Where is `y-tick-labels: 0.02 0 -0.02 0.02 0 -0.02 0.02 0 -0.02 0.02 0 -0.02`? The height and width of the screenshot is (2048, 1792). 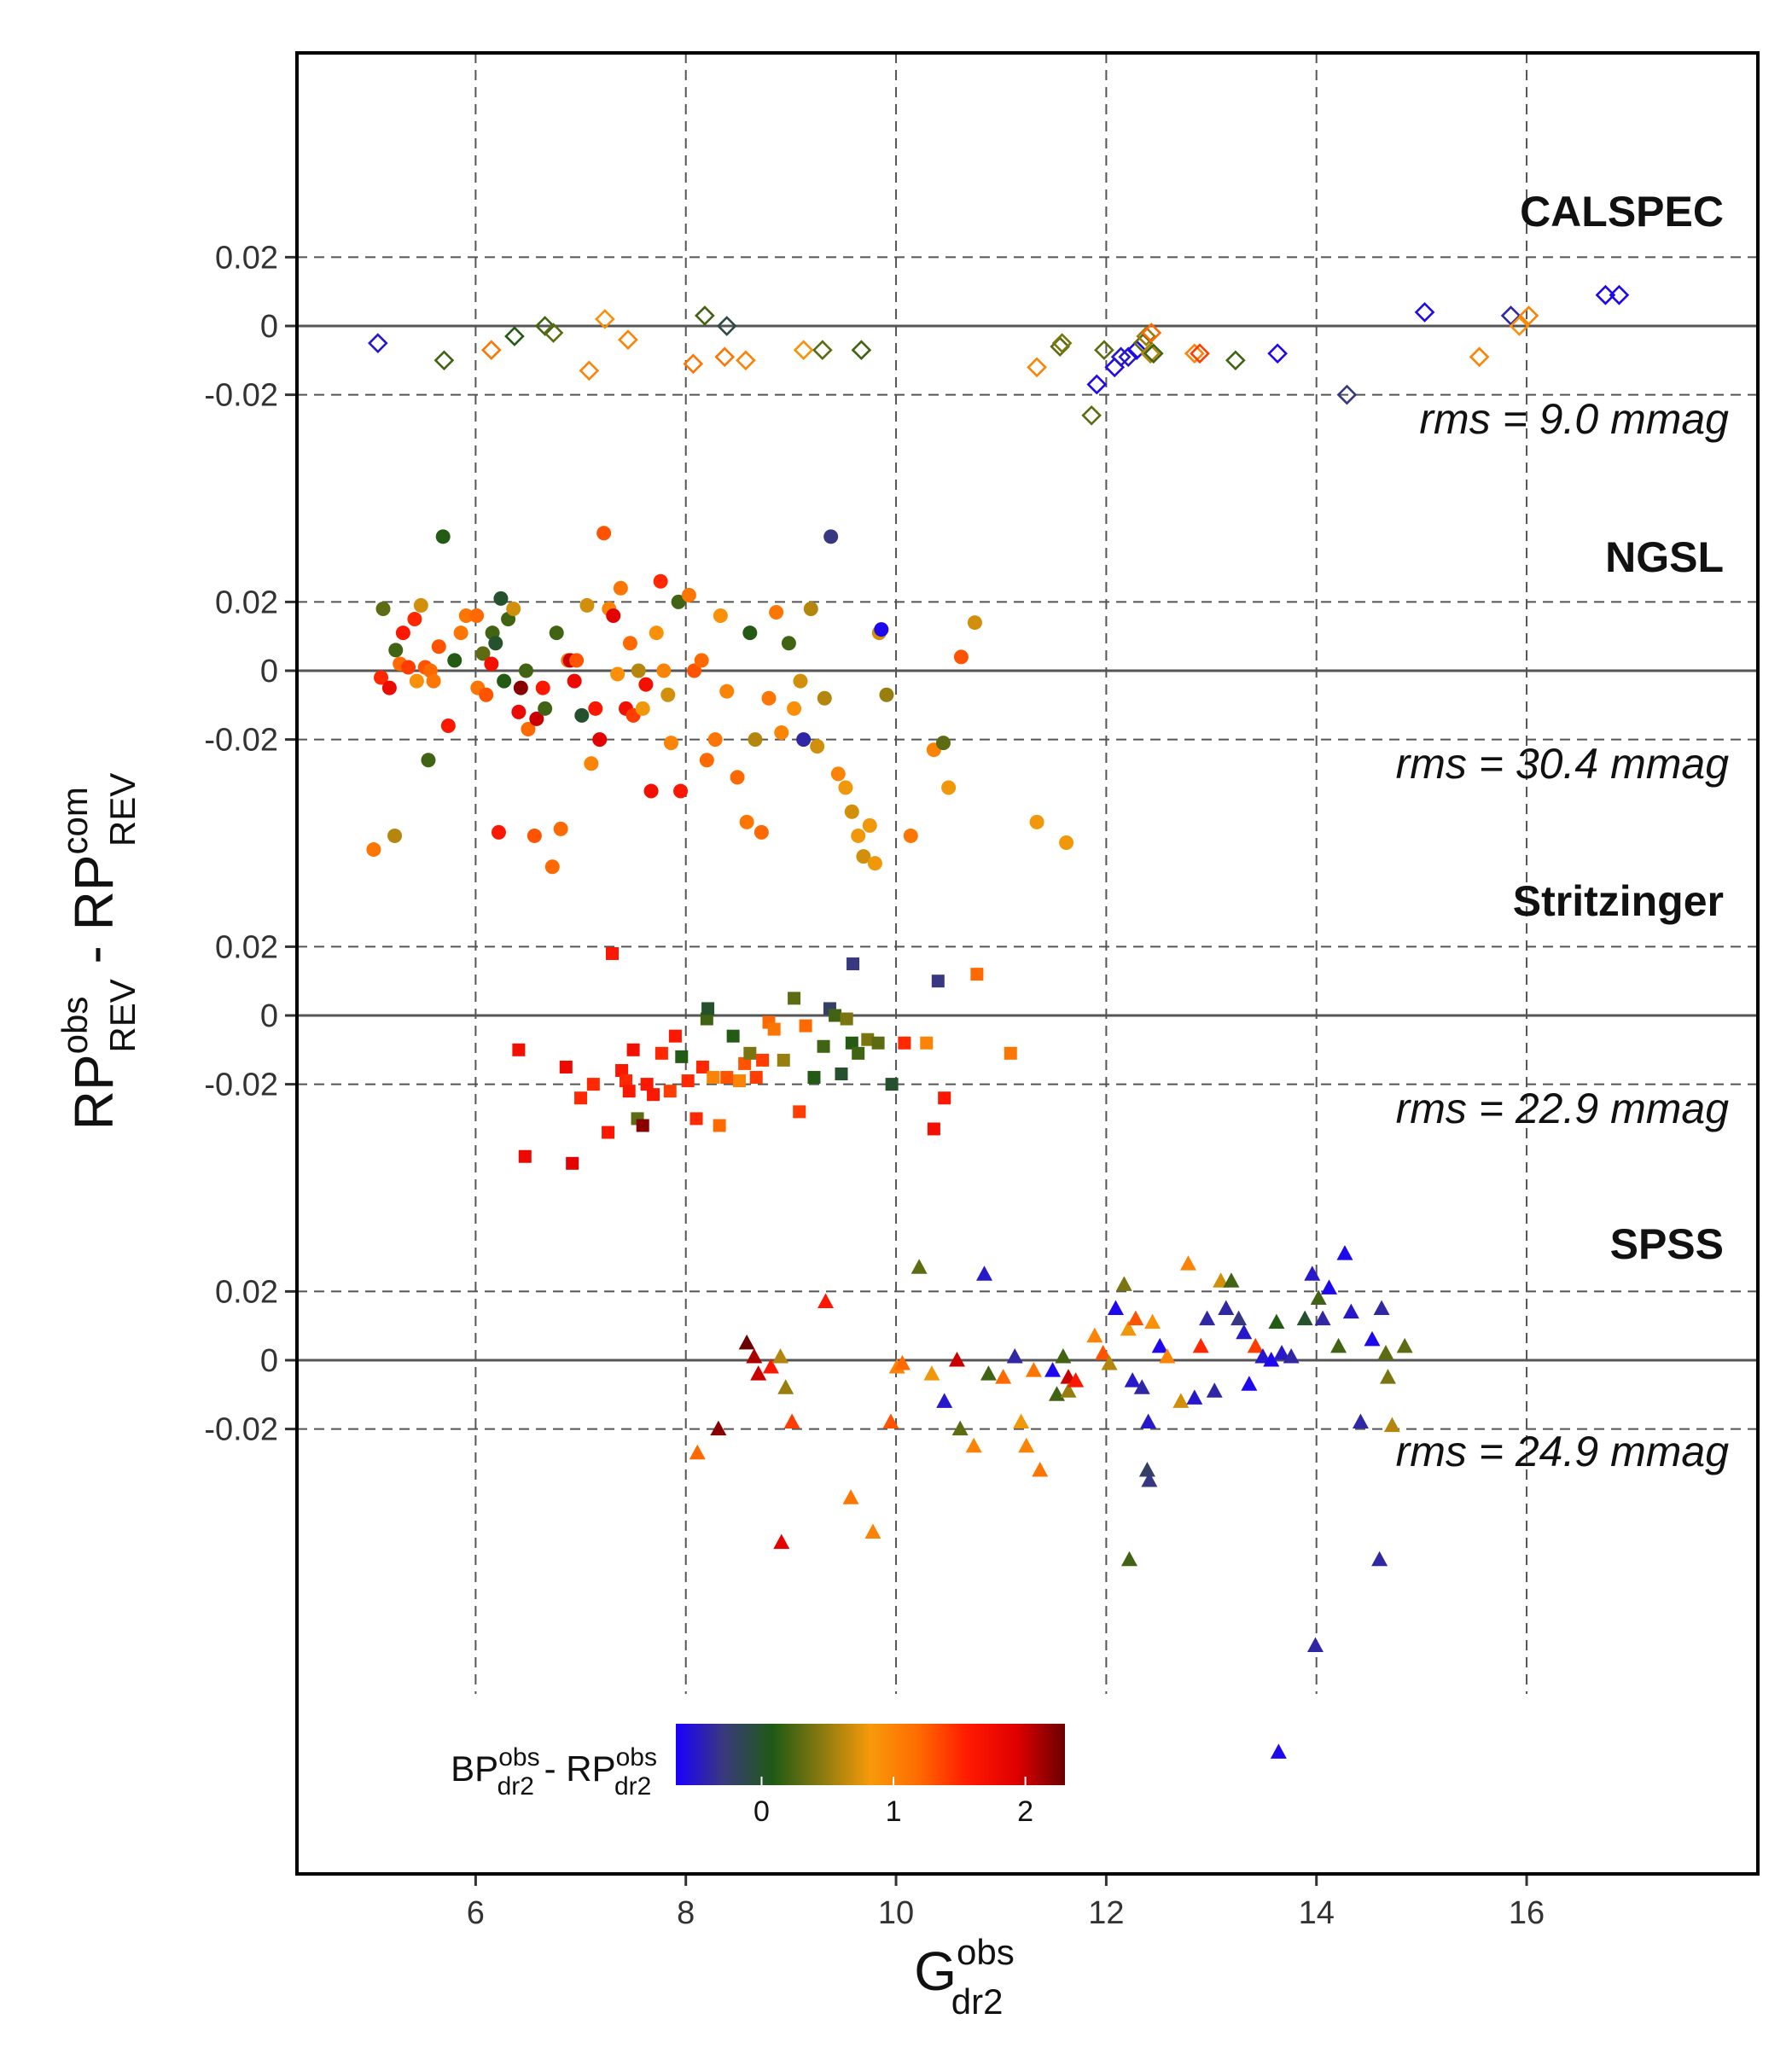
y-tick-labels: 0.02 0 -0.02 0.02 0 -0.02 0.02 0 -0.02 0.02 0 -0.02 is located at coordinates (251, 844).